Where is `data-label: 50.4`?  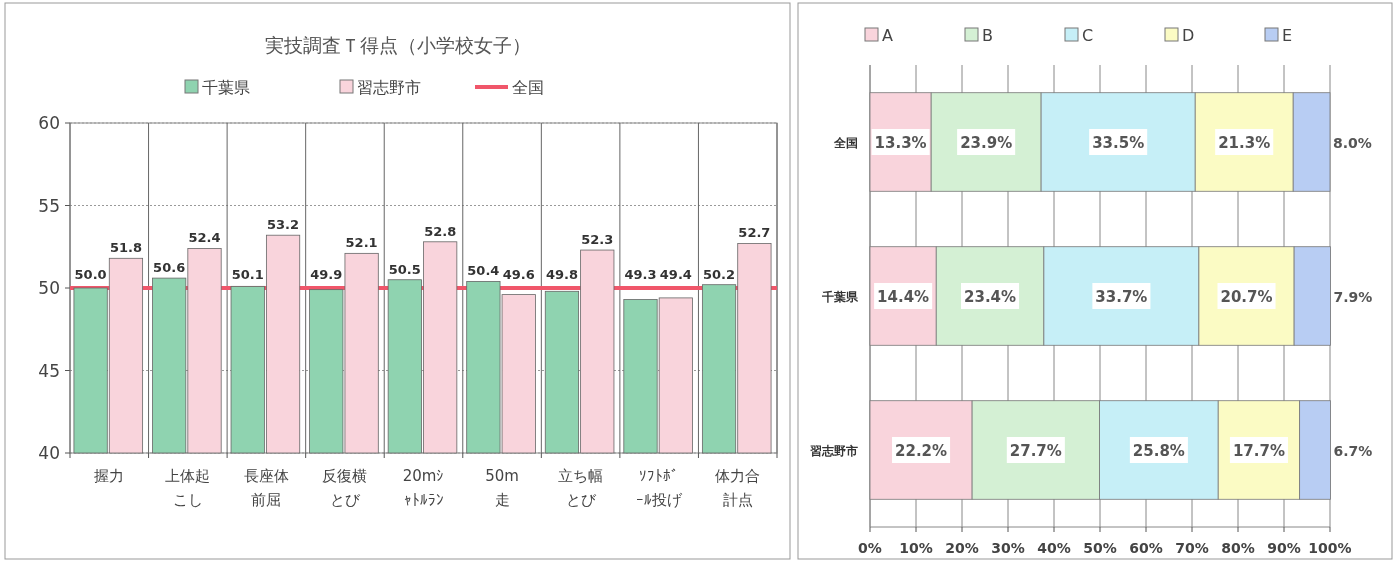
data-label: 50.4 is located at coordinates (483, 271).